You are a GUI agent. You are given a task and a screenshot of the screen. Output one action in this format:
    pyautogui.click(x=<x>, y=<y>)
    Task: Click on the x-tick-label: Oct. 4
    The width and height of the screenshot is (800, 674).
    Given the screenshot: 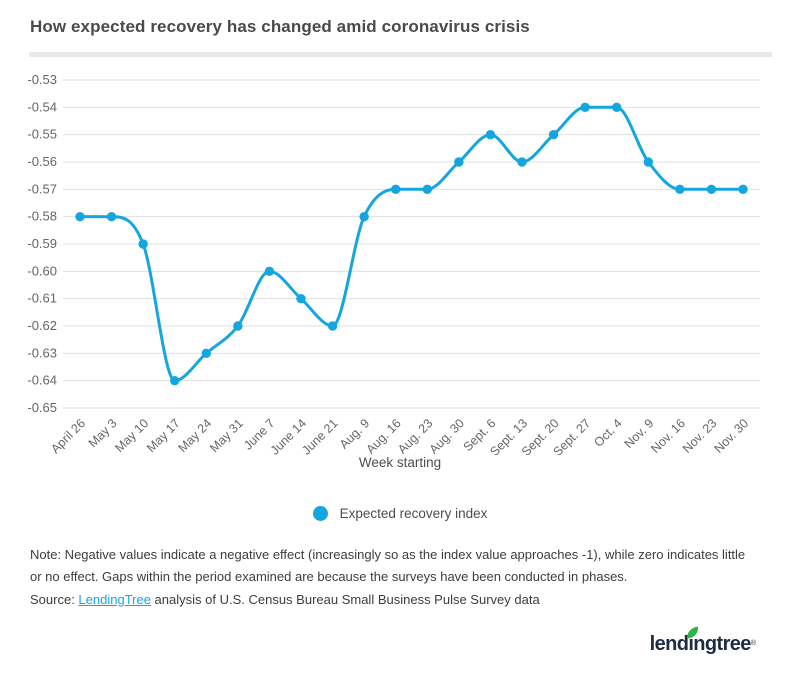 What is the action you would take?
    pyautogui.click(x=608, y=433)
    